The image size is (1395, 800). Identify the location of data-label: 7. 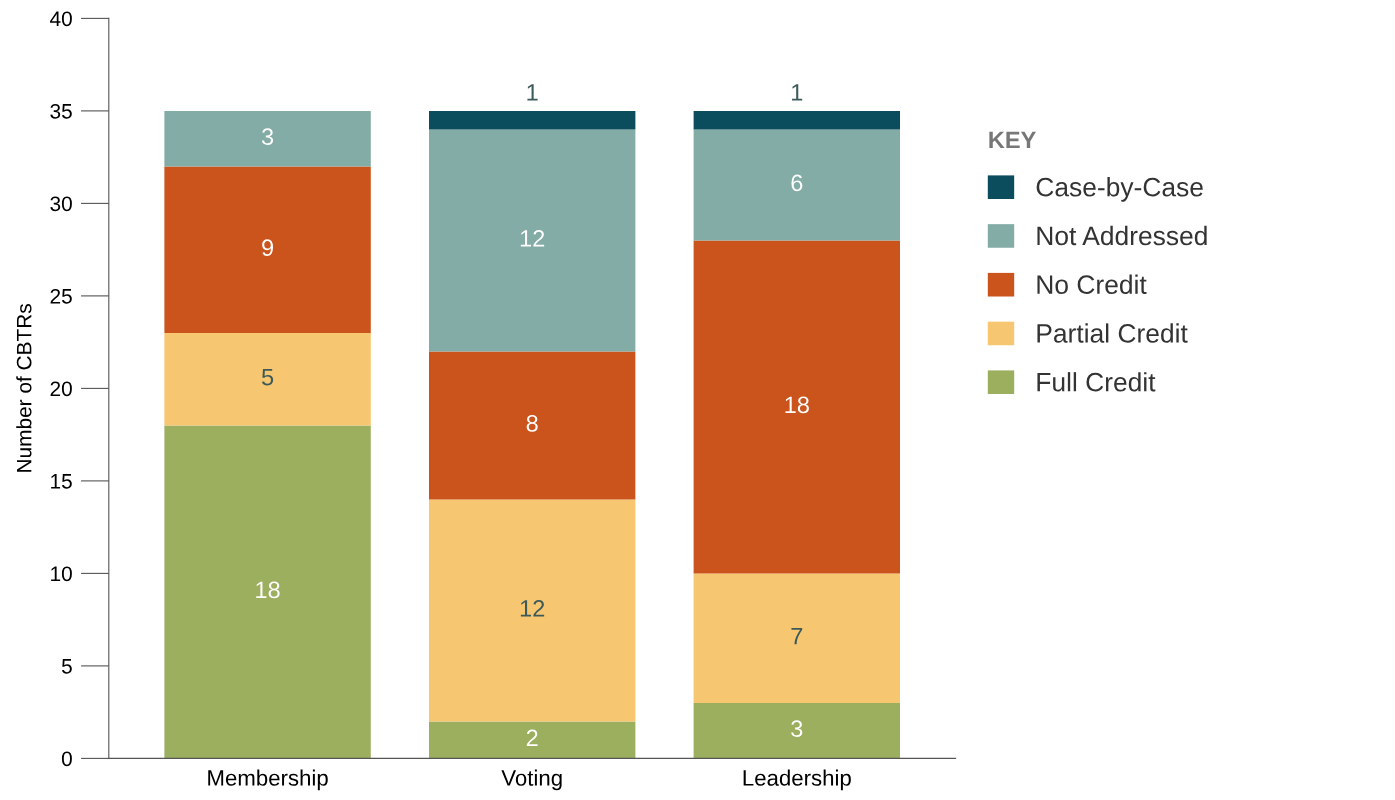
(797, 636).